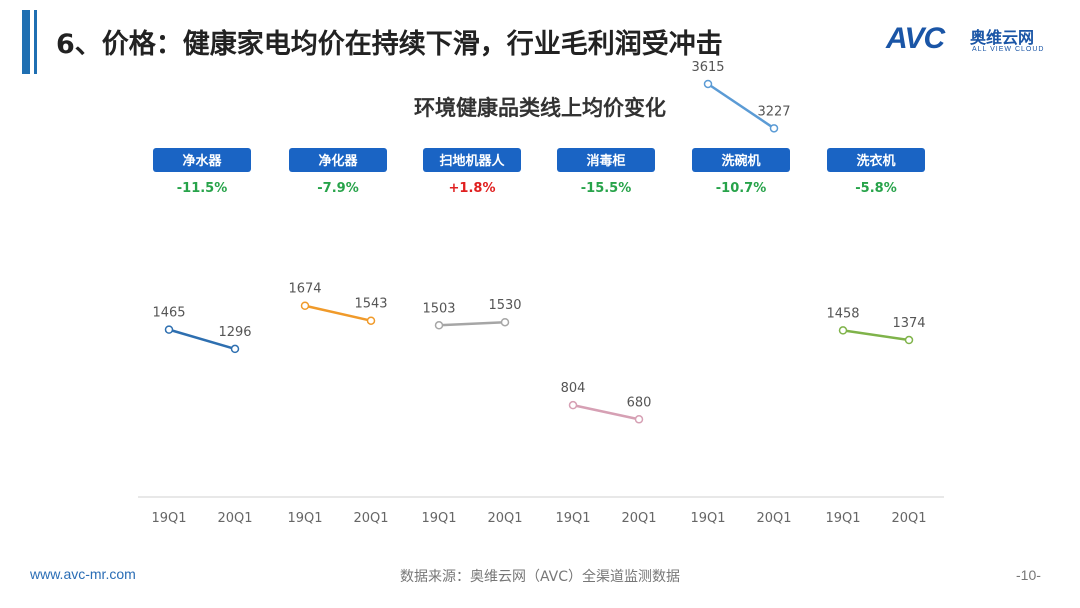  What do you see at coordinates (875, 188) in the screenshot?
I see `change-label-5: -5.8%` at bounding box center [875, 188].